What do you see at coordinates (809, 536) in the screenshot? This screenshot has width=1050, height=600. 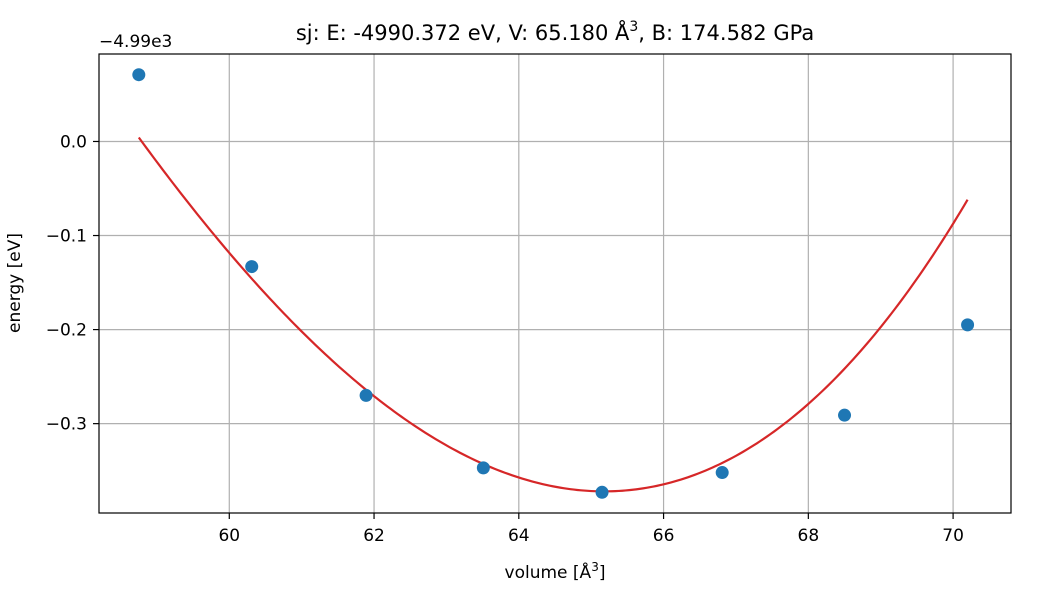 I see `x-tick-label: 68` at bounding box center [809, 536].